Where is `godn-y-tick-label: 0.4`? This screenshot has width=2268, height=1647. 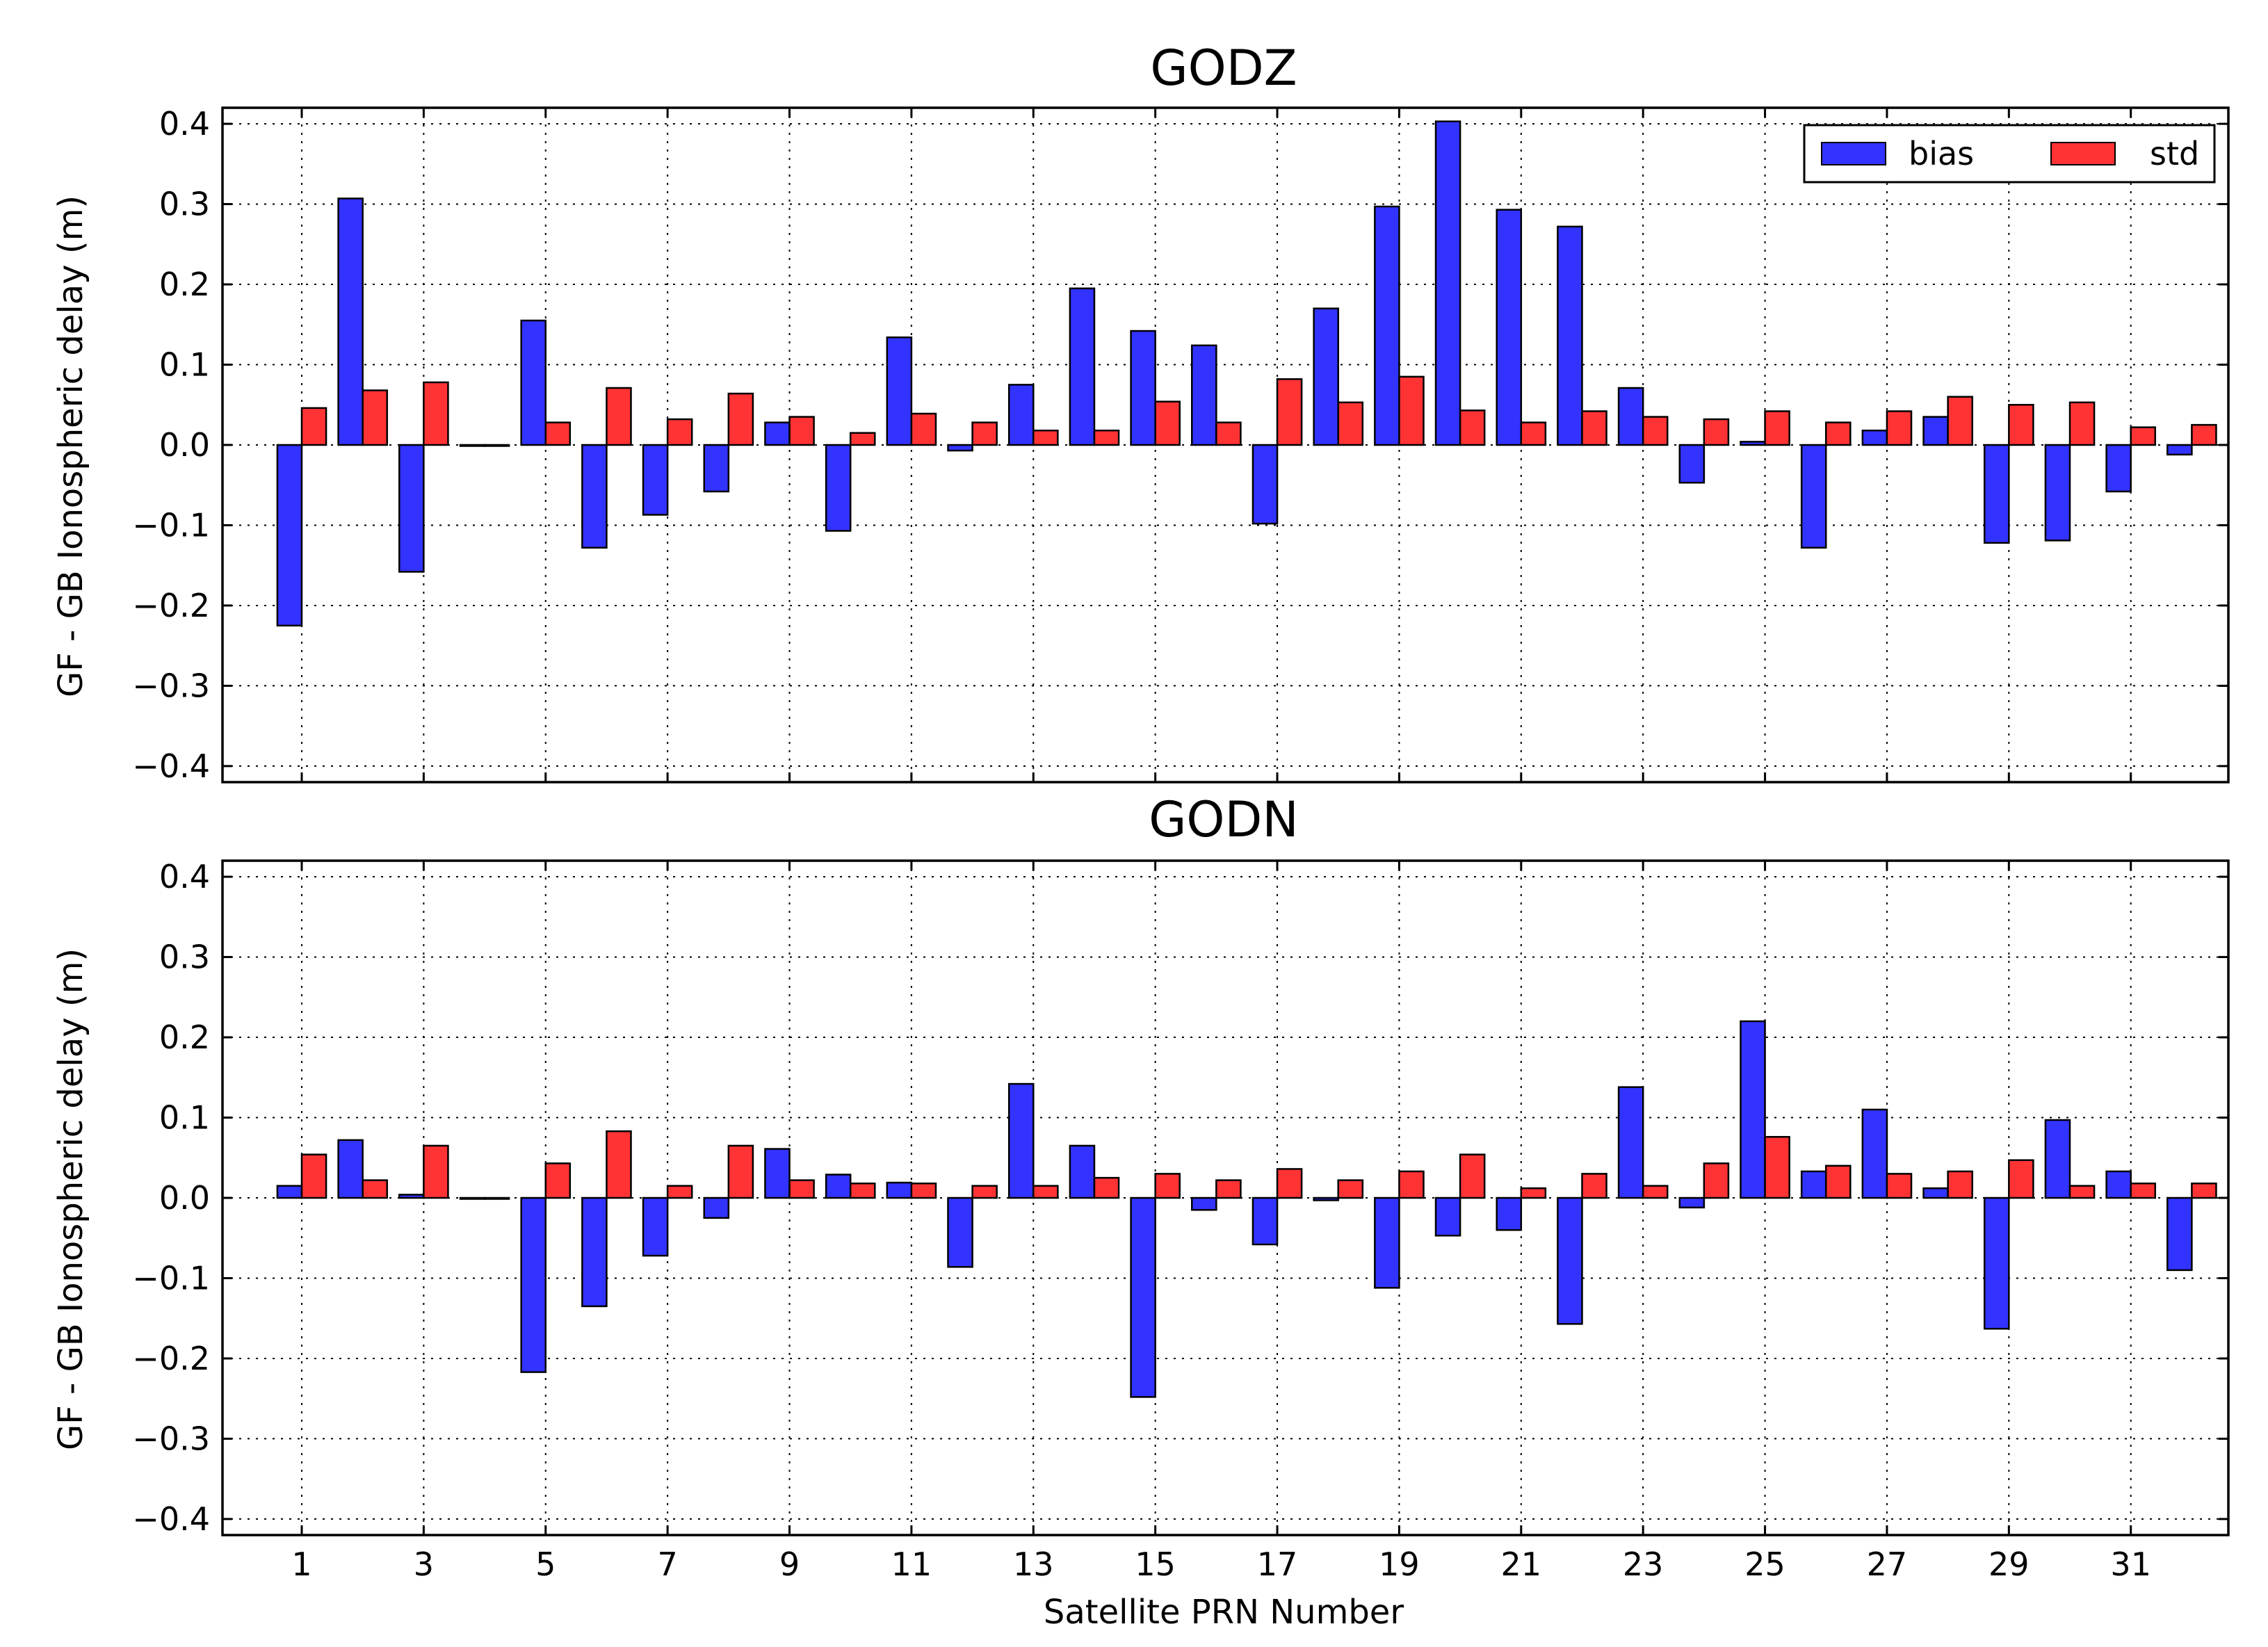
godn-y-tick-label: 0.4 is located at coordinates (184, 876).